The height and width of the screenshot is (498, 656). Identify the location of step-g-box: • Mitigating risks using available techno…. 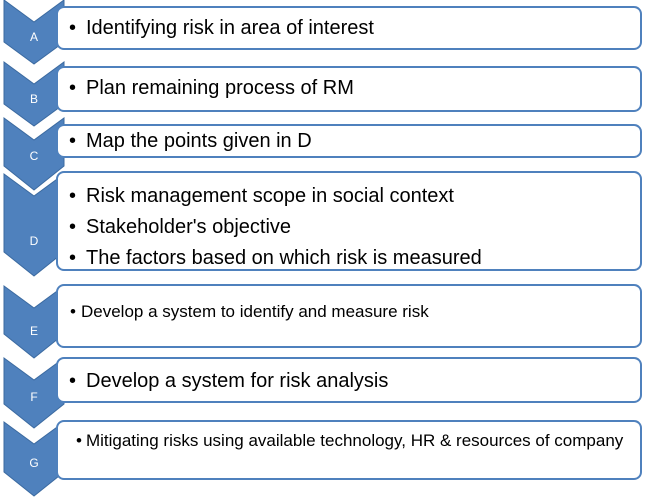
(349, 450).